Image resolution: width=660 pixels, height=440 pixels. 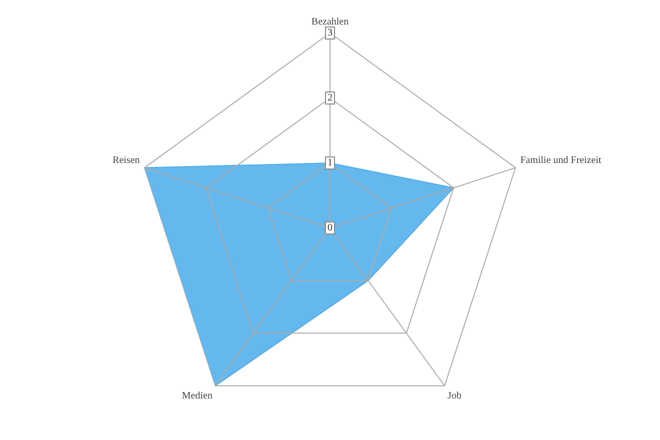 What do you see at coordinates (330, 33) in the screenshot?
I see `y-tick-label: 3` at bounding box center [330, 33].